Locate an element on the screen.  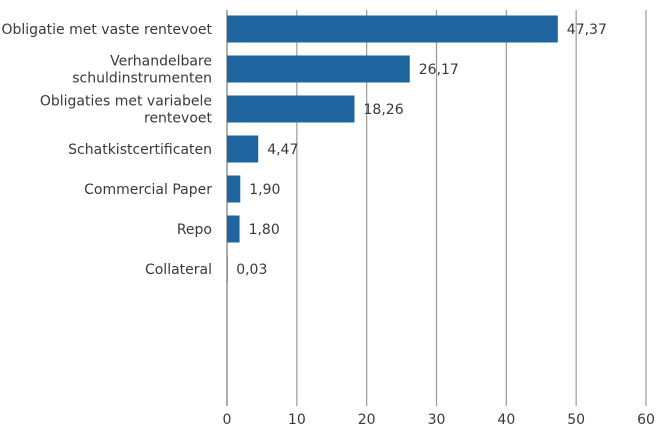
value-label: 18,26 is located at coordinates (384, 110).